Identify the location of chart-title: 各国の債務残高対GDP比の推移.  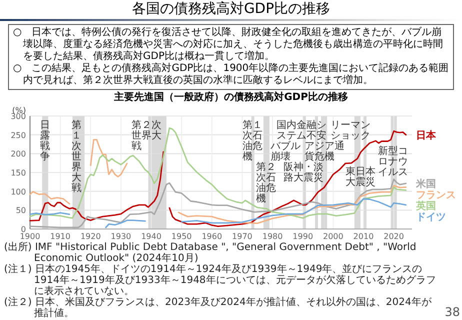
(231, 9).